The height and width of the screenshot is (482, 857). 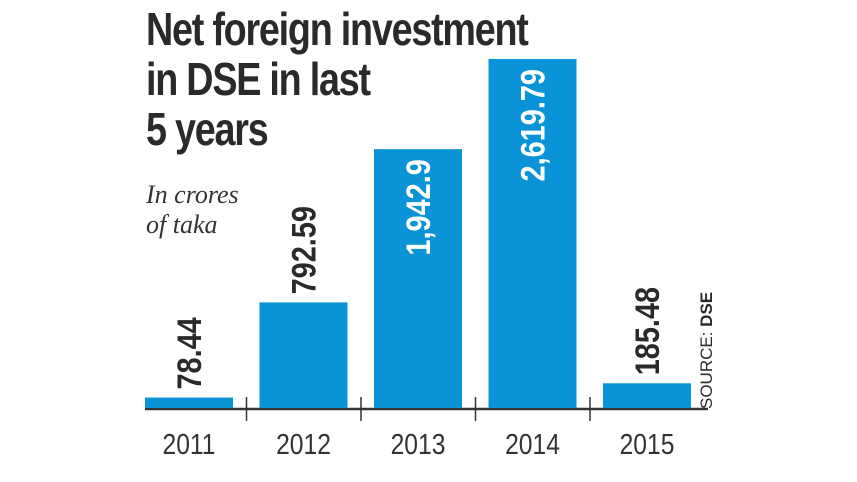 I want to click on source-name: DSE, so click(x=706, y=309).